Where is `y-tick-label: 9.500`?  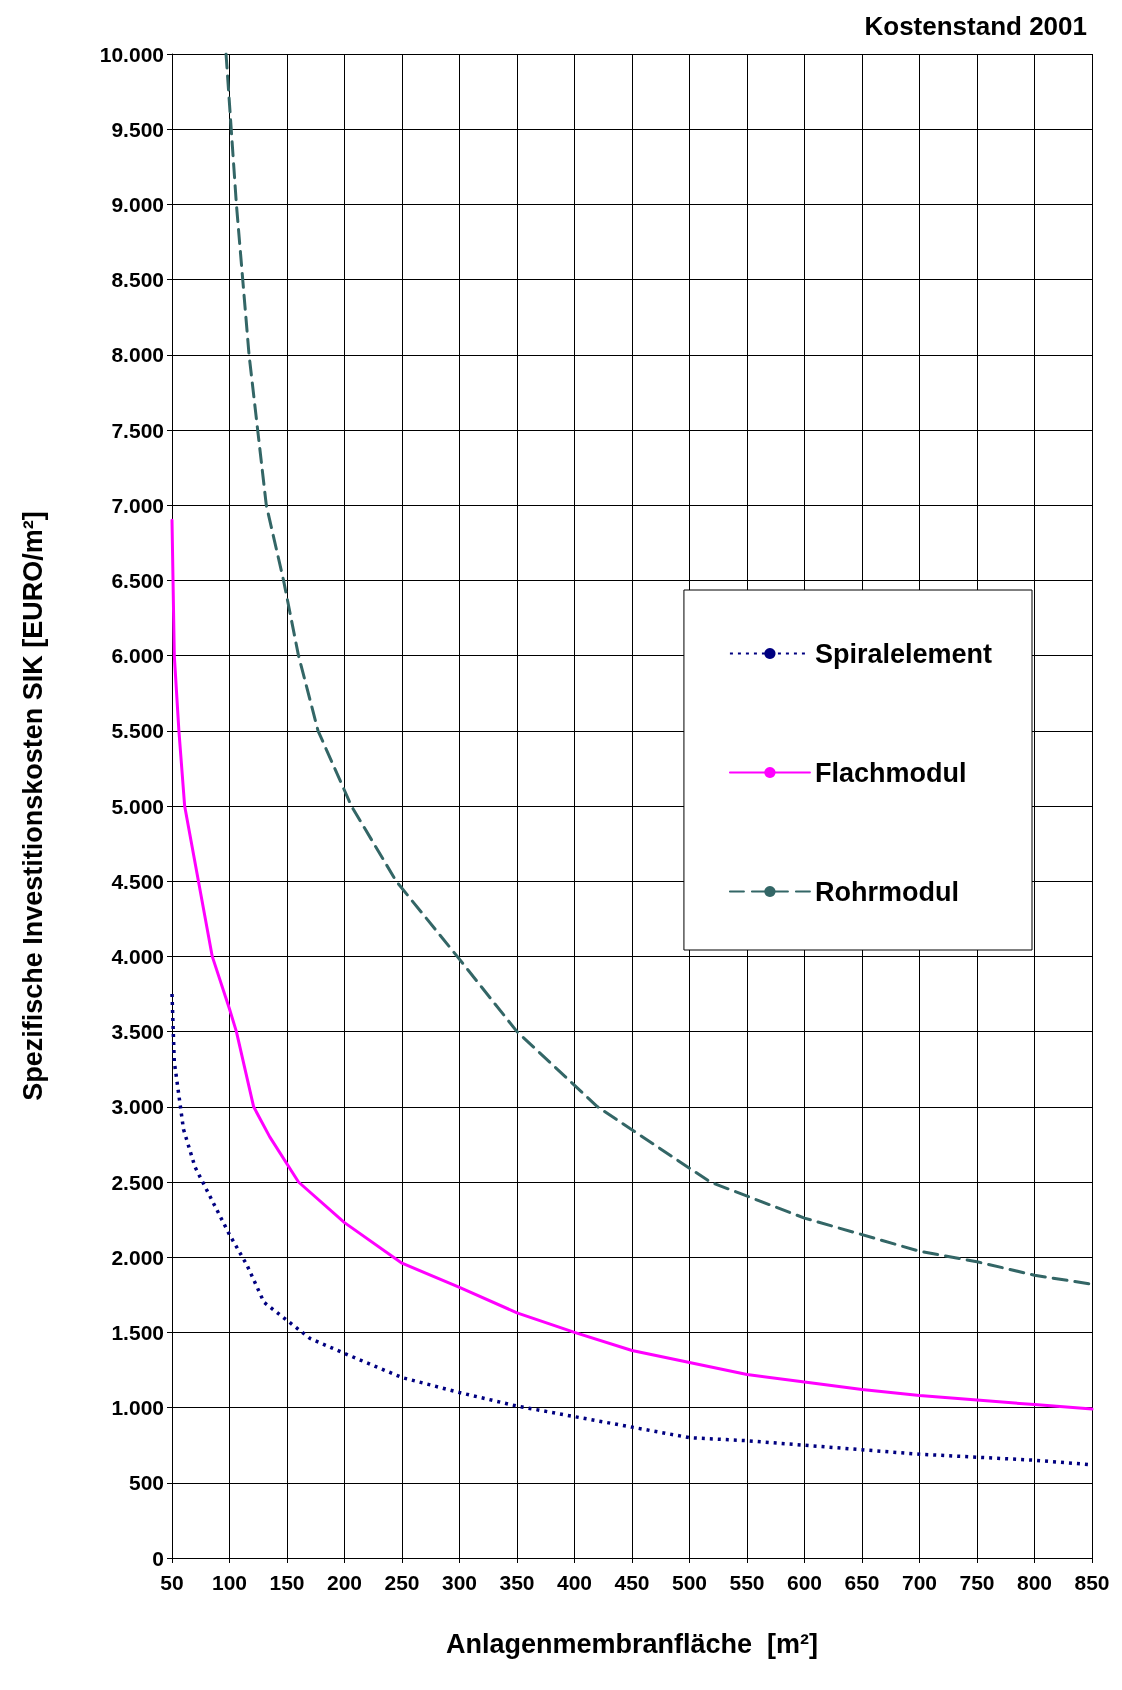 y-tick-label: 9.500 is located at coordinates (137, 129).